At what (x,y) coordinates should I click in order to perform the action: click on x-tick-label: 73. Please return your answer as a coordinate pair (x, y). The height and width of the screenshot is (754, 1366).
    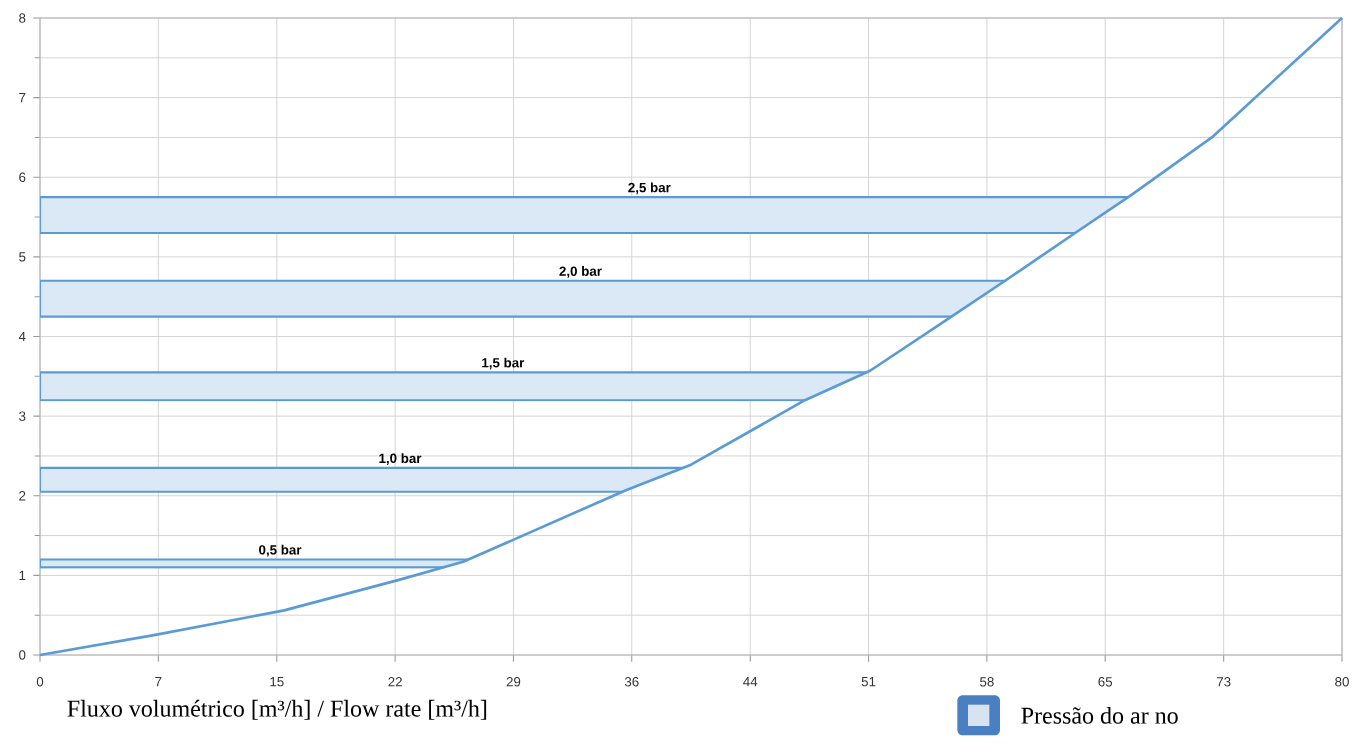
    Looking at the image, I should click on (1223, 682).